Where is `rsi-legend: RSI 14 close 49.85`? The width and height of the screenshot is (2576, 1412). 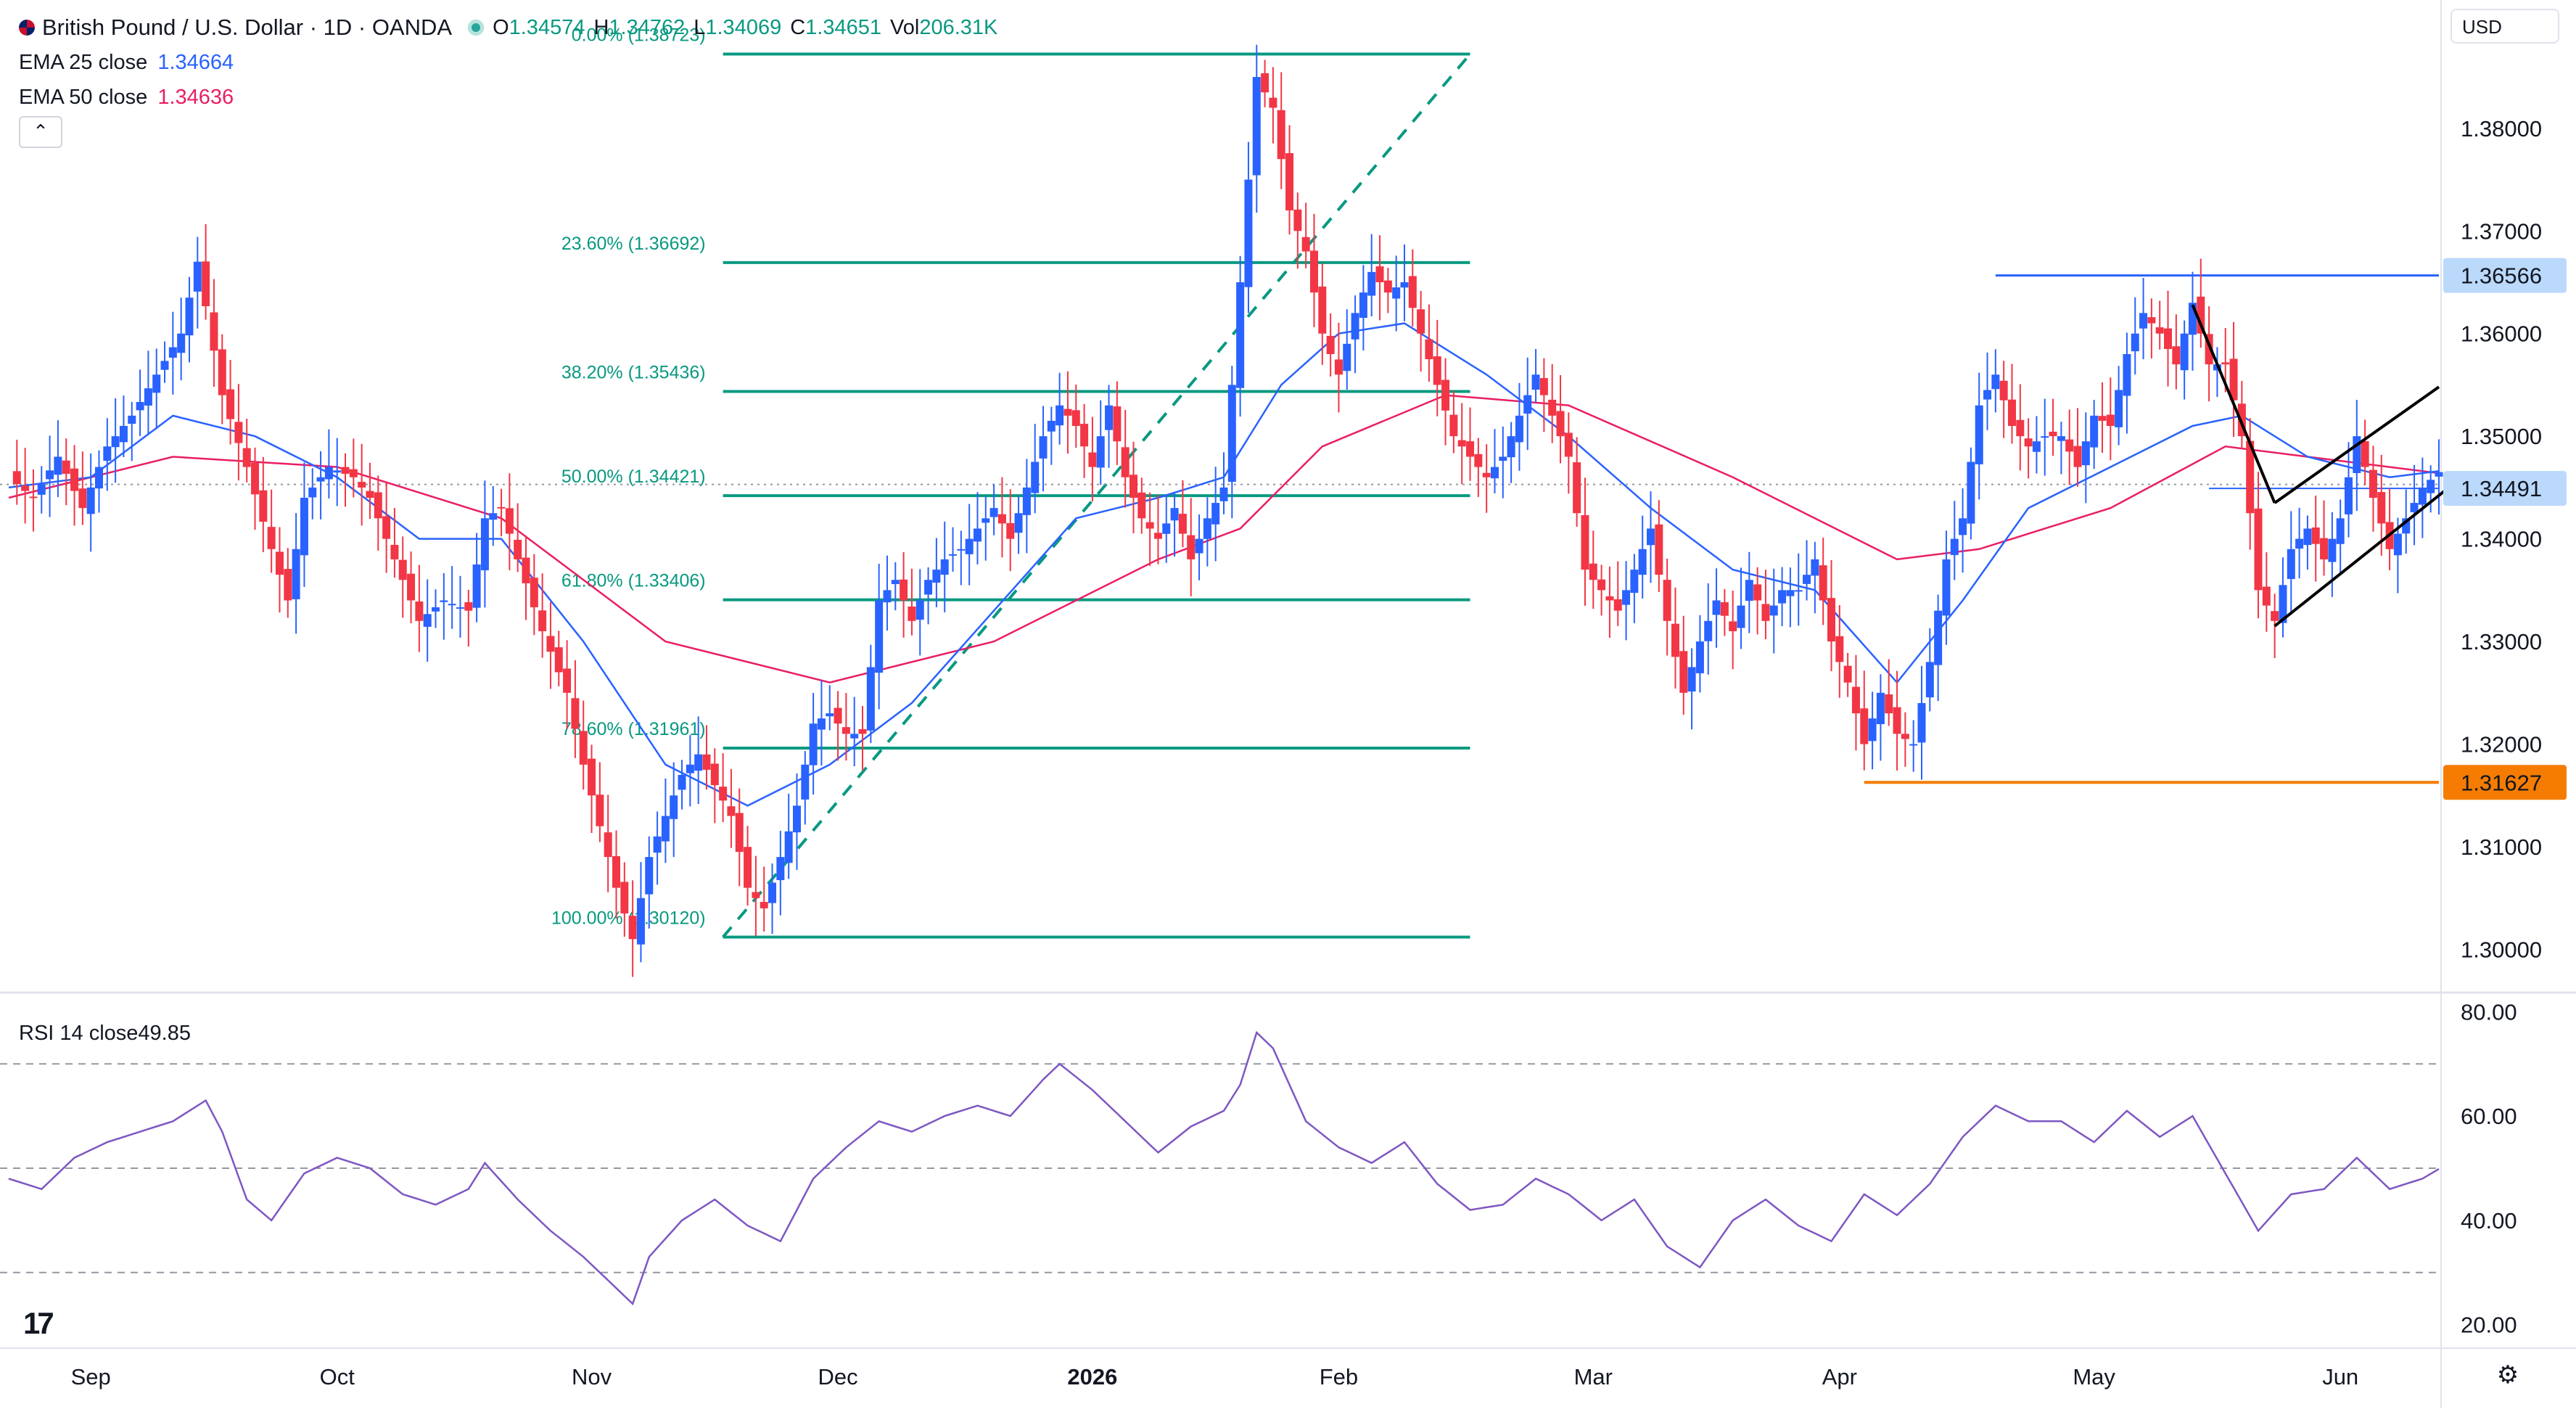 rsi-legend: RSI 14 close 49.85 is located at coordinates (105, 1034).